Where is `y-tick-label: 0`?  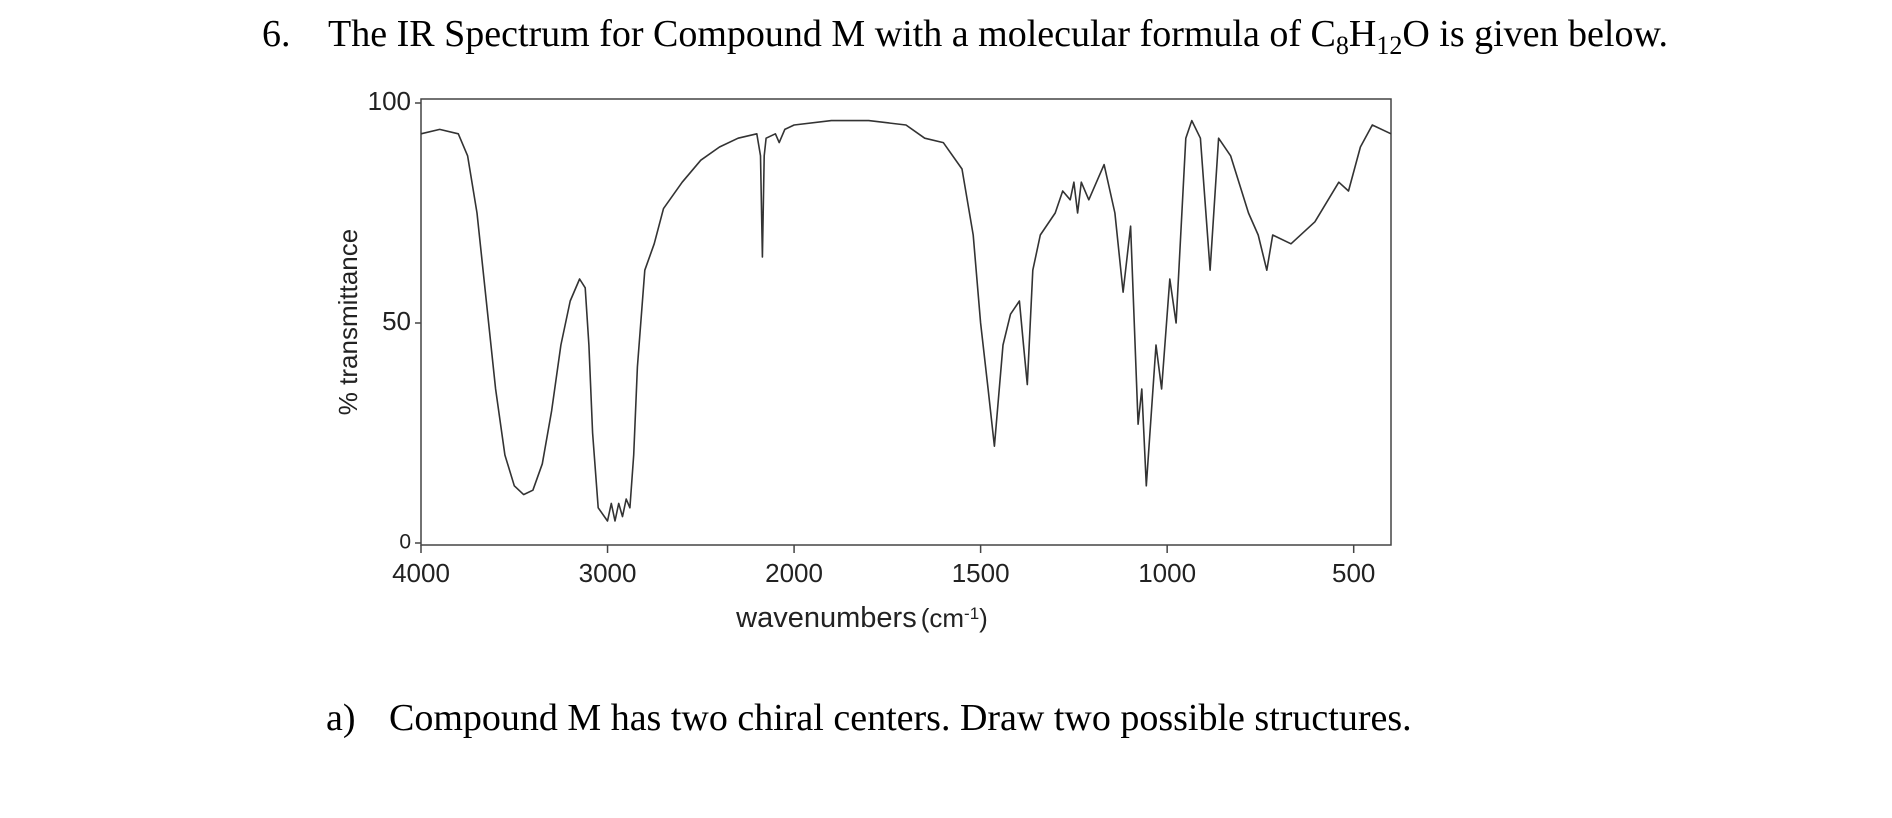 y-tick-label: 0 is located at coordinates (405, 542).